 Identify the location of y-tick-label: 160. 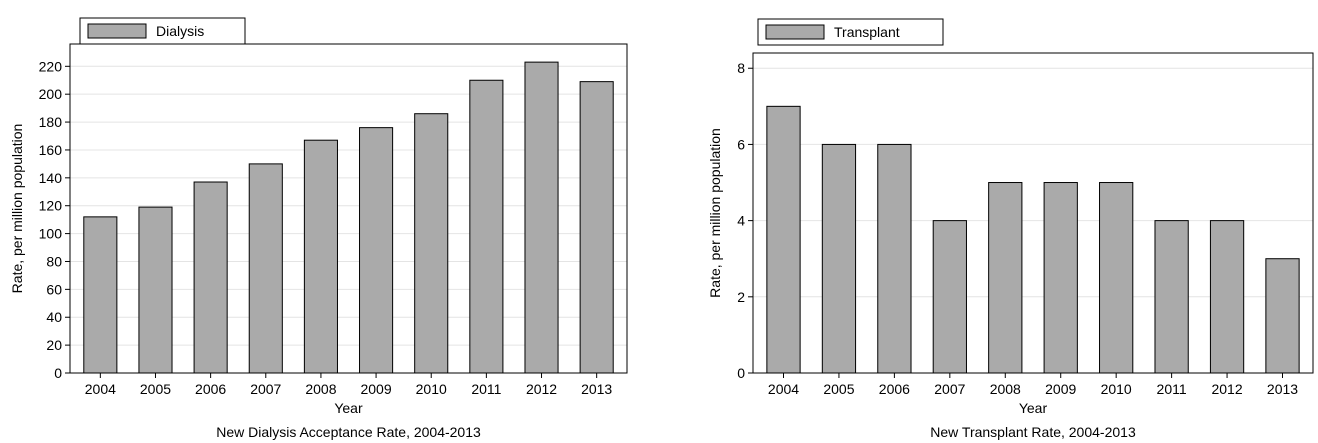
(51, 150).